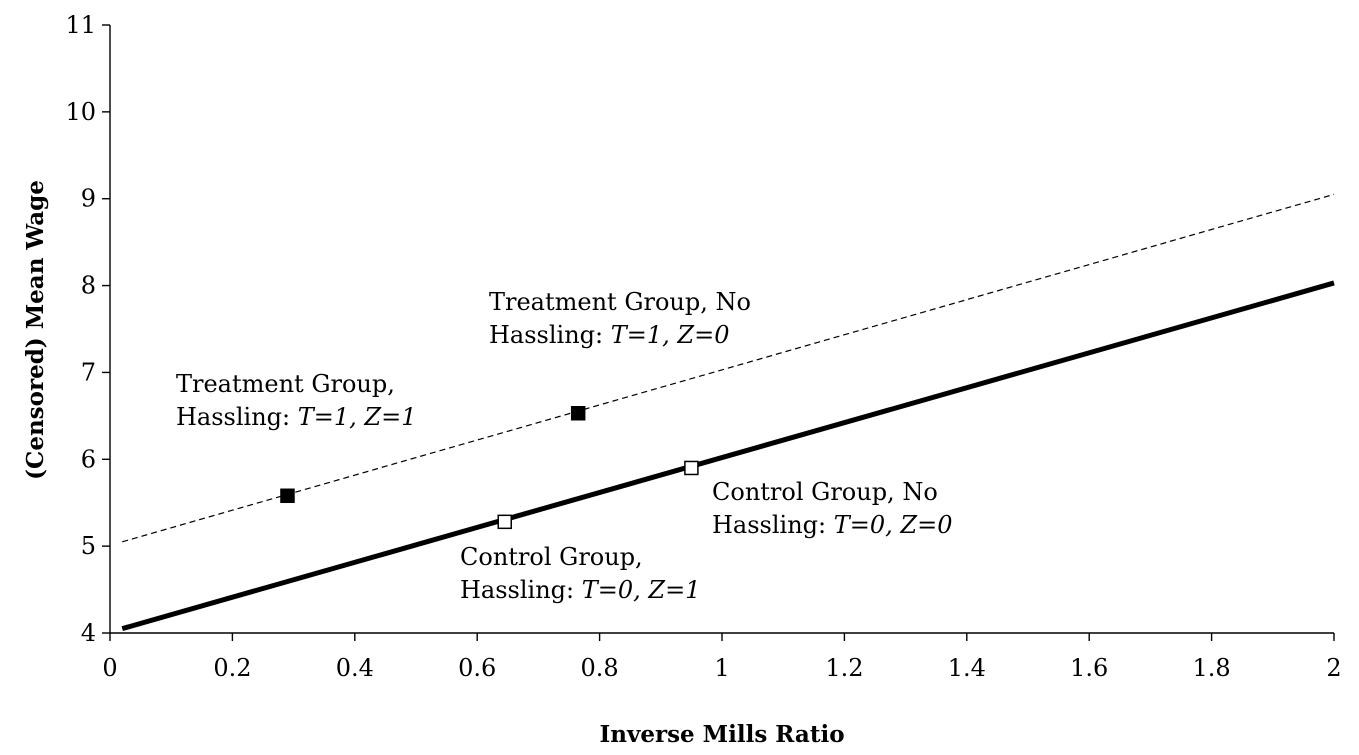  I want to click on y-tick-label: 9, so click(88, 199).